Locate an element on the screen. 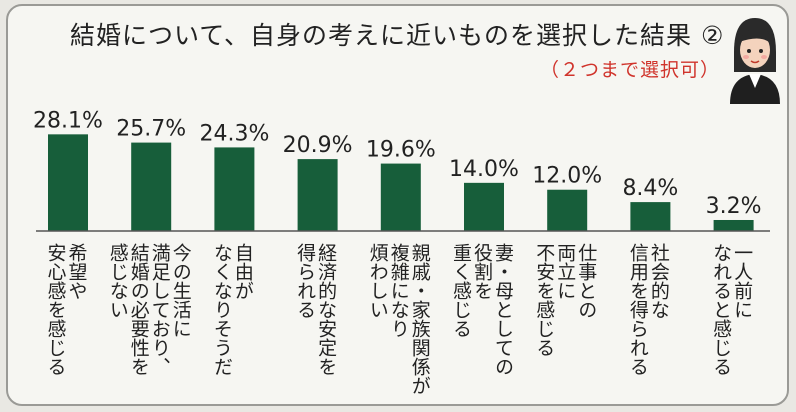  category-label-7-line-3: 不安を感じる is located at coordinates (544, 300).